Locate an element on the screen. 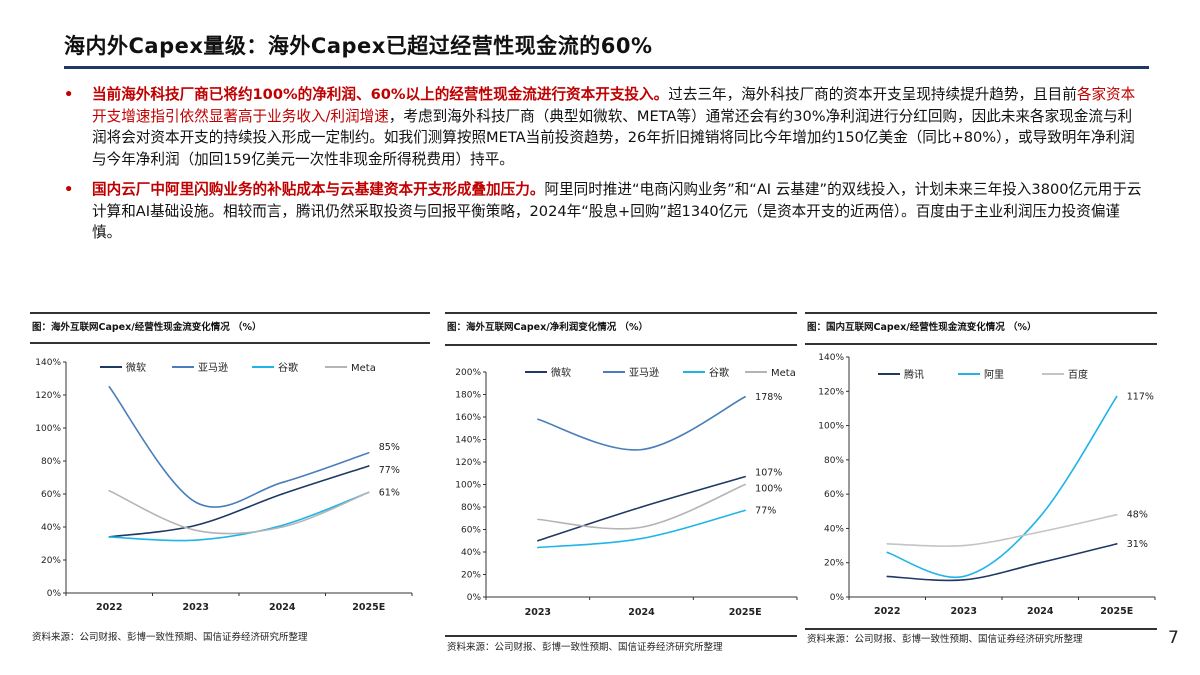 Image resolution: width=1200 pixels, height=675 pixels. legend-label: 百度 is located at coordinates (1078, 374).